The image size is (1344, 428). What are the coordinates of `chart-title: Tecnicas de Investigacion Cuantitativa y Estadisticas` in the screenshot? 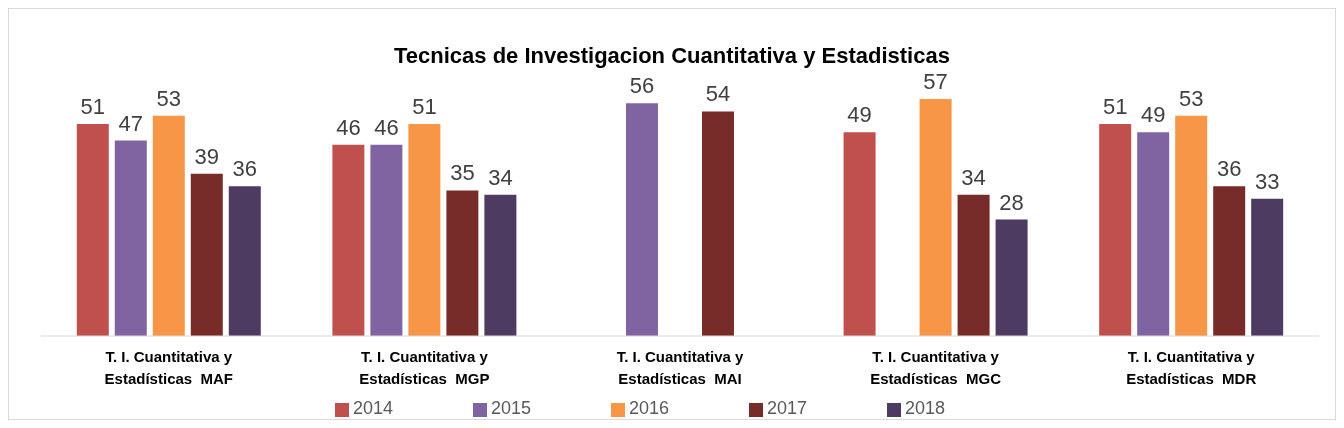 It's located at (672, 56).